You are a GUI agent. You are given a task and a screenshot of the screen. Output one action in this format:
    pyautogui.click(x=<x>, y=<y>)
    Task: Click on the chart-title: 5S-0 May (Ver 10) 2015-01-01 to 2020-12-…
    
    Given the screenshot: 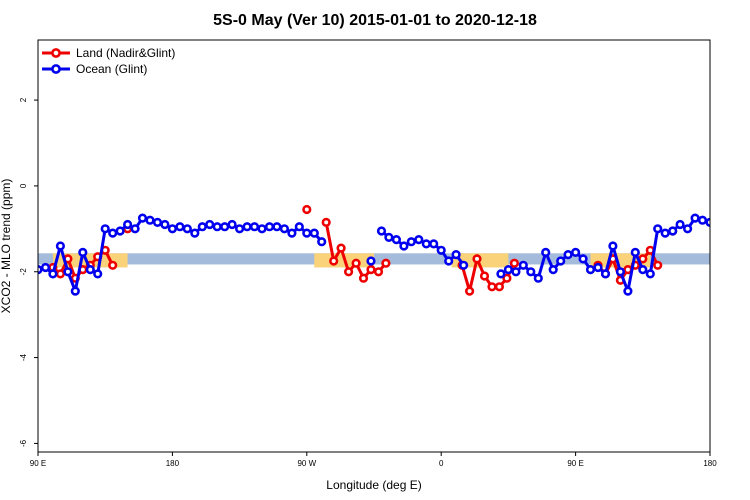 What is the action you would take?
    pyautogui.click(x=375, y=20)
    